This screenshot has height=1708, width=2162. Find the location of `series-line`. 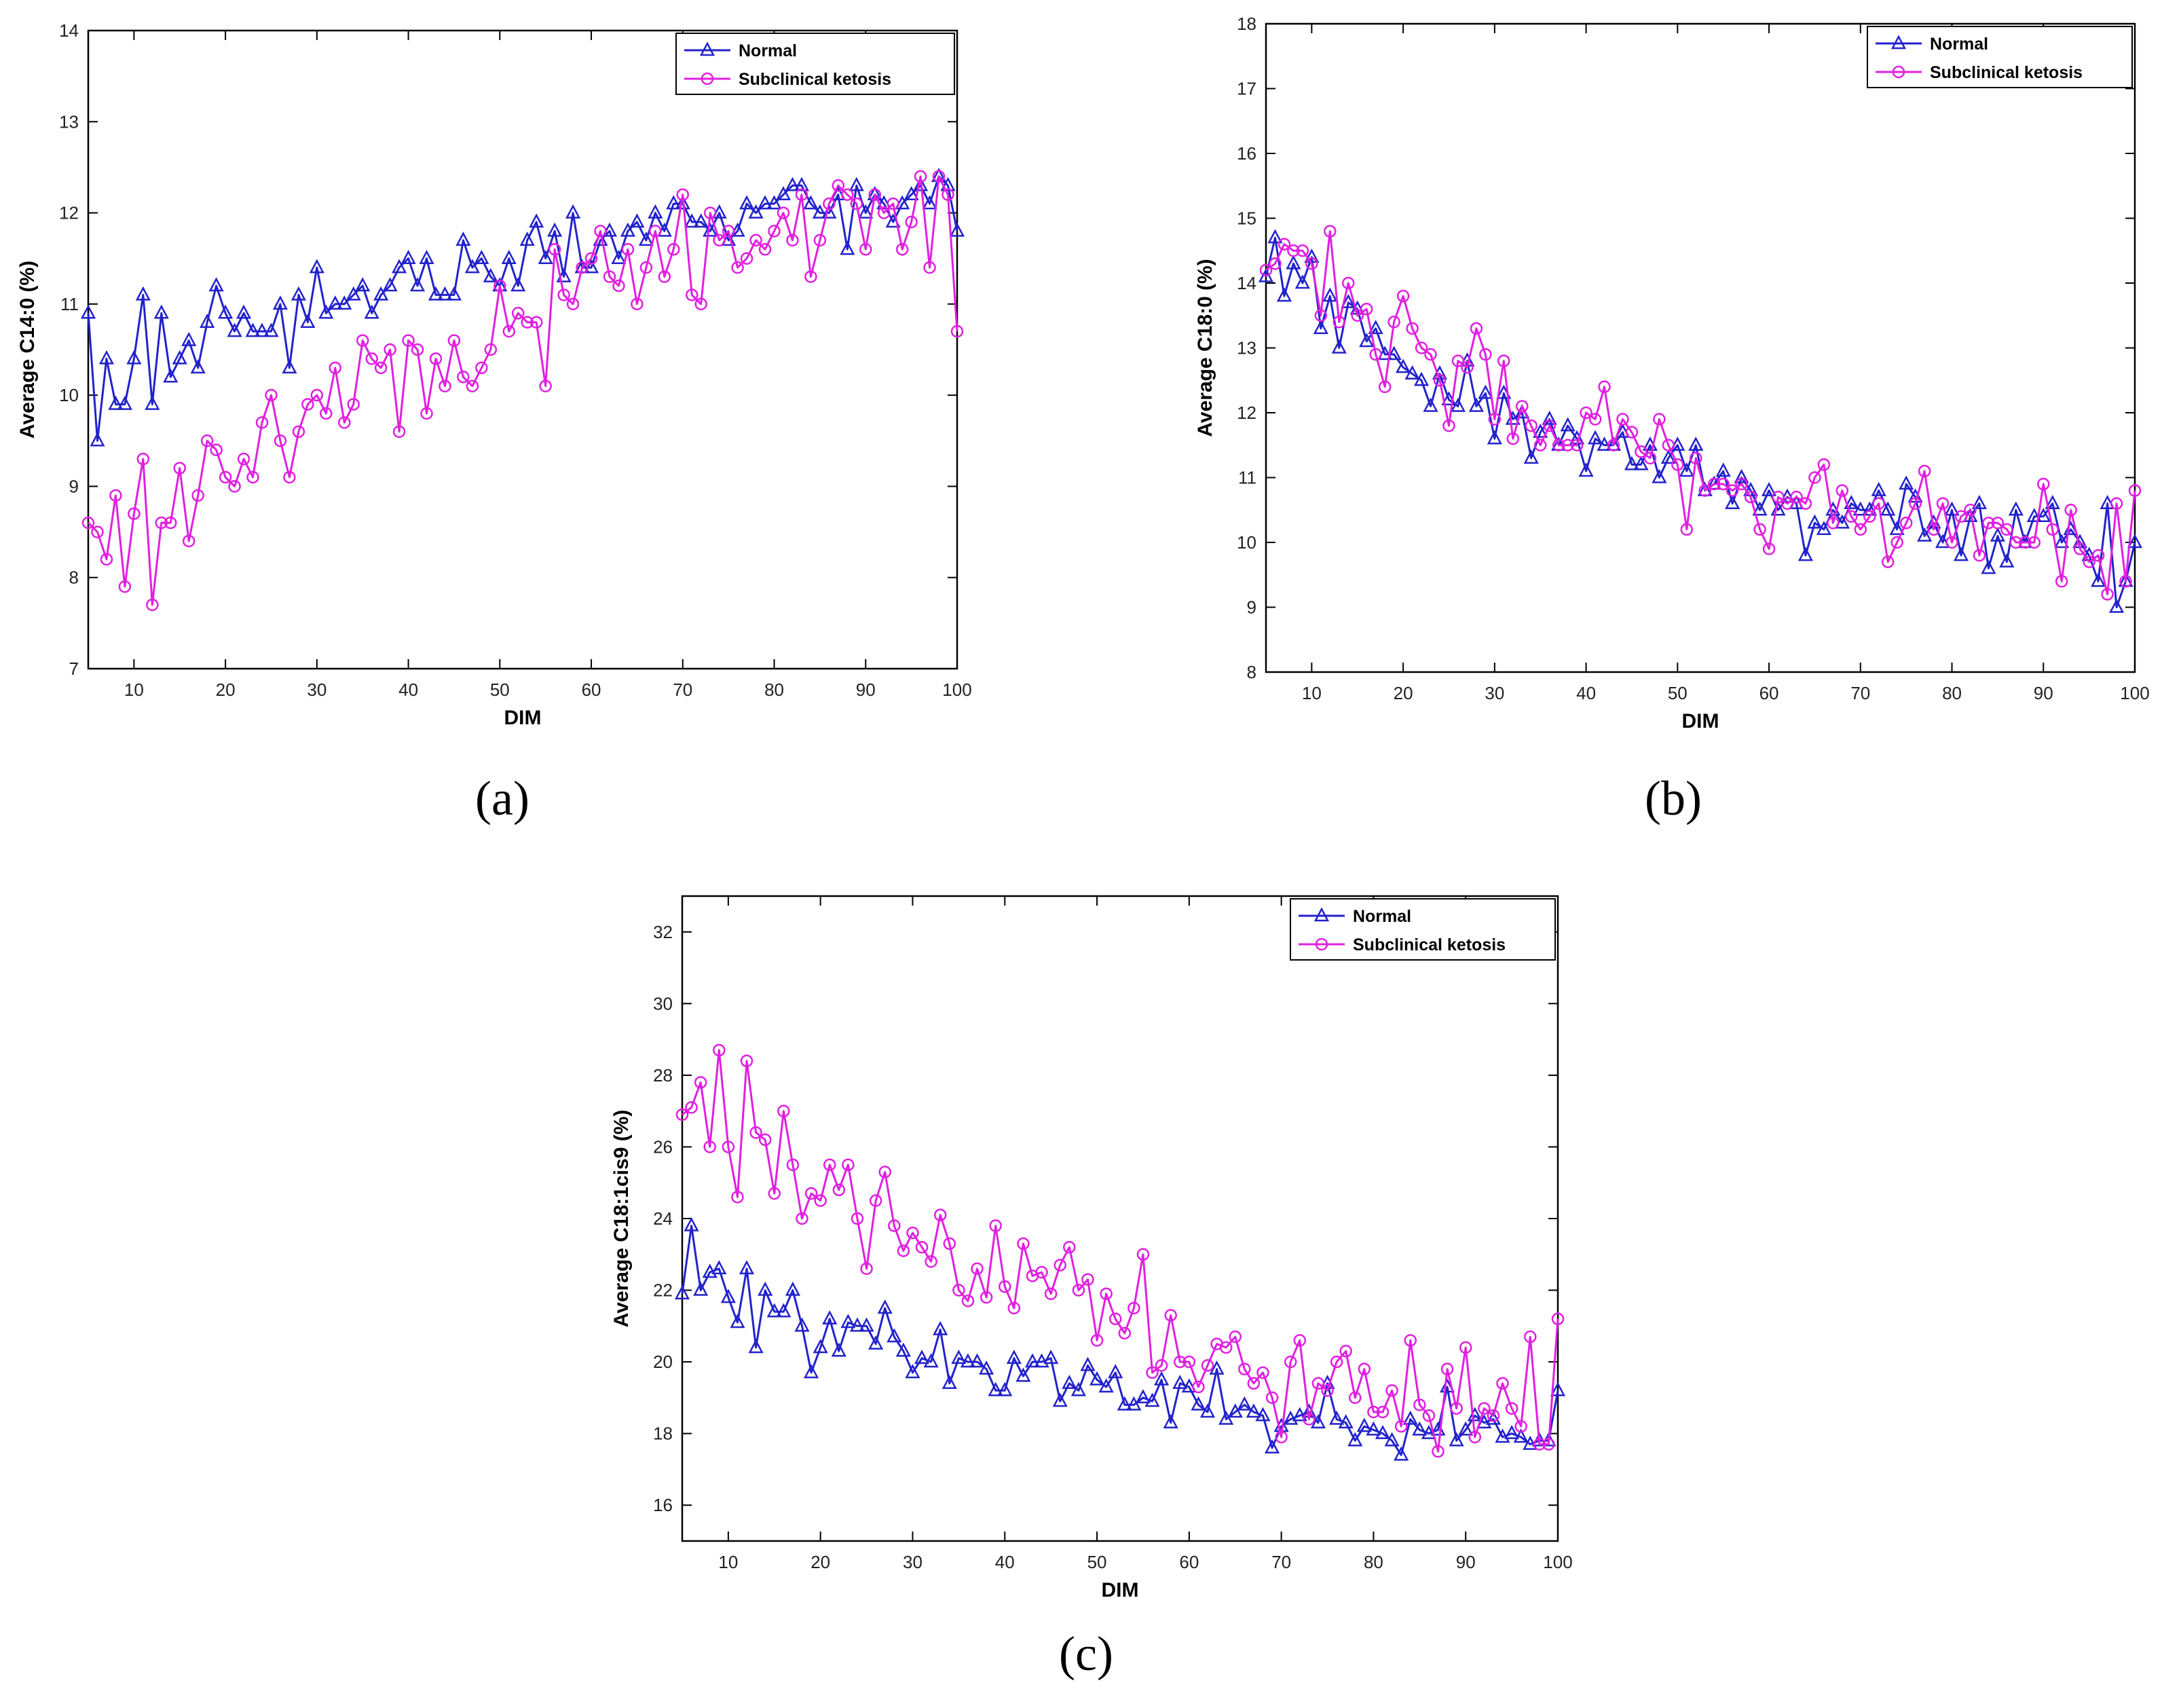

series-line is located at coordinates (1700, 422).